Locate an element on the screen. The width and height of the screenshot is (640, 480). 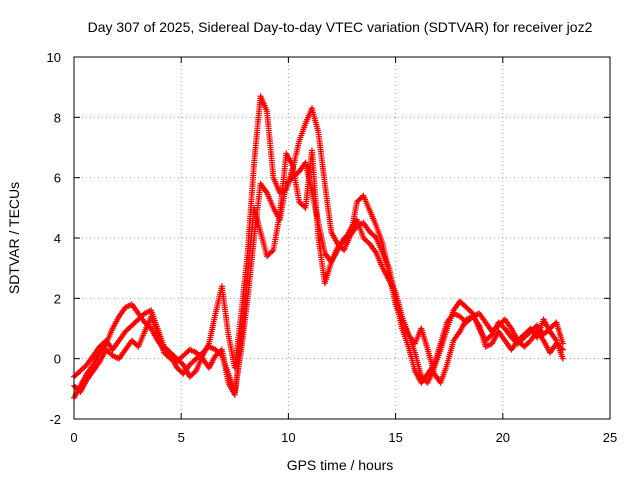
x-tick-label: 0 is located at coordinates (73, 437).